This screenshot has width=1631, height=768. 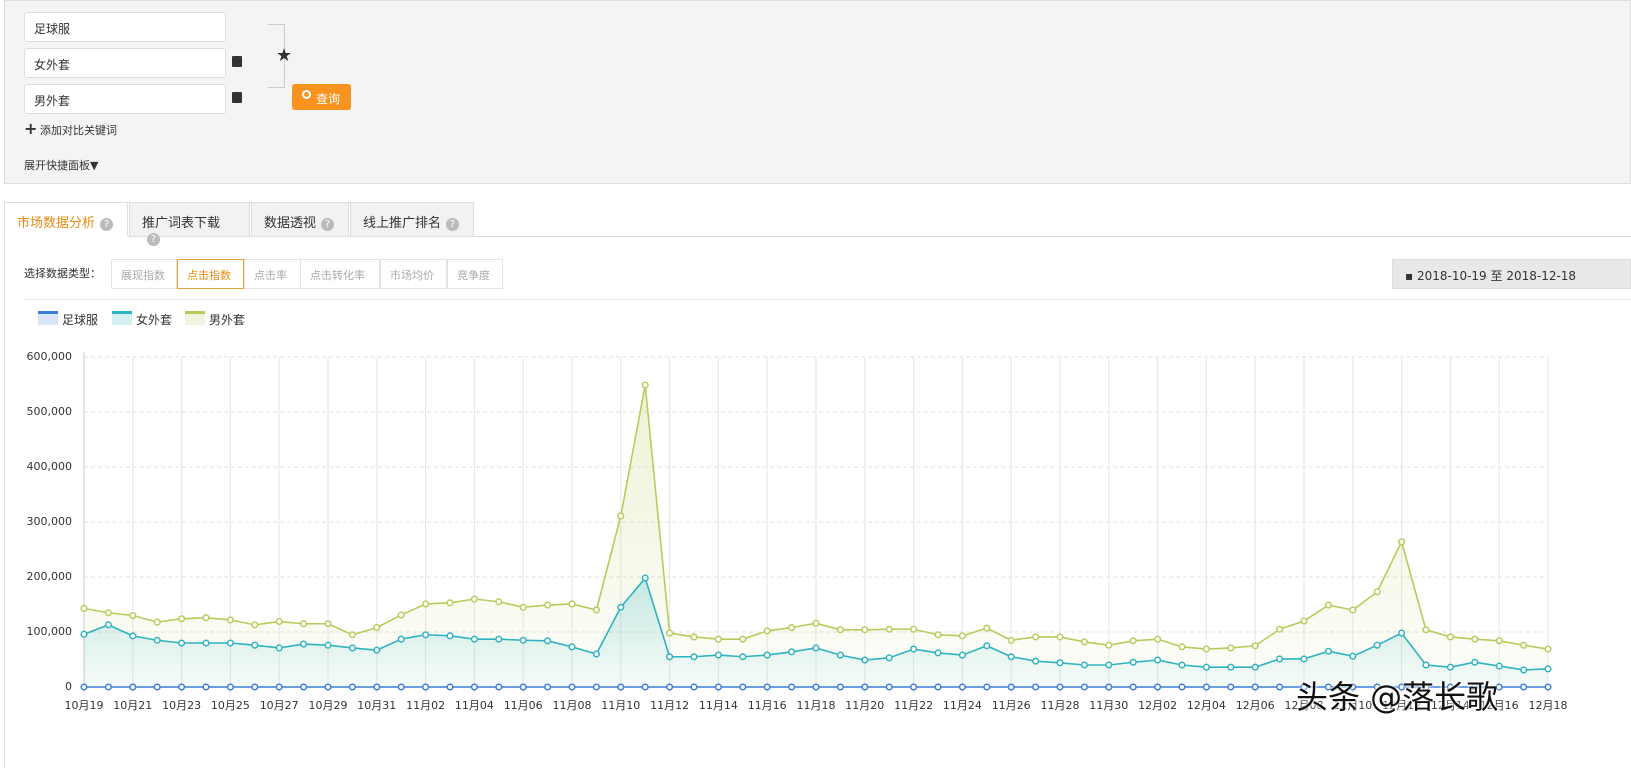 I want to click on expand-panel: 展开快捷面板▼, so click(x=61, y=165).